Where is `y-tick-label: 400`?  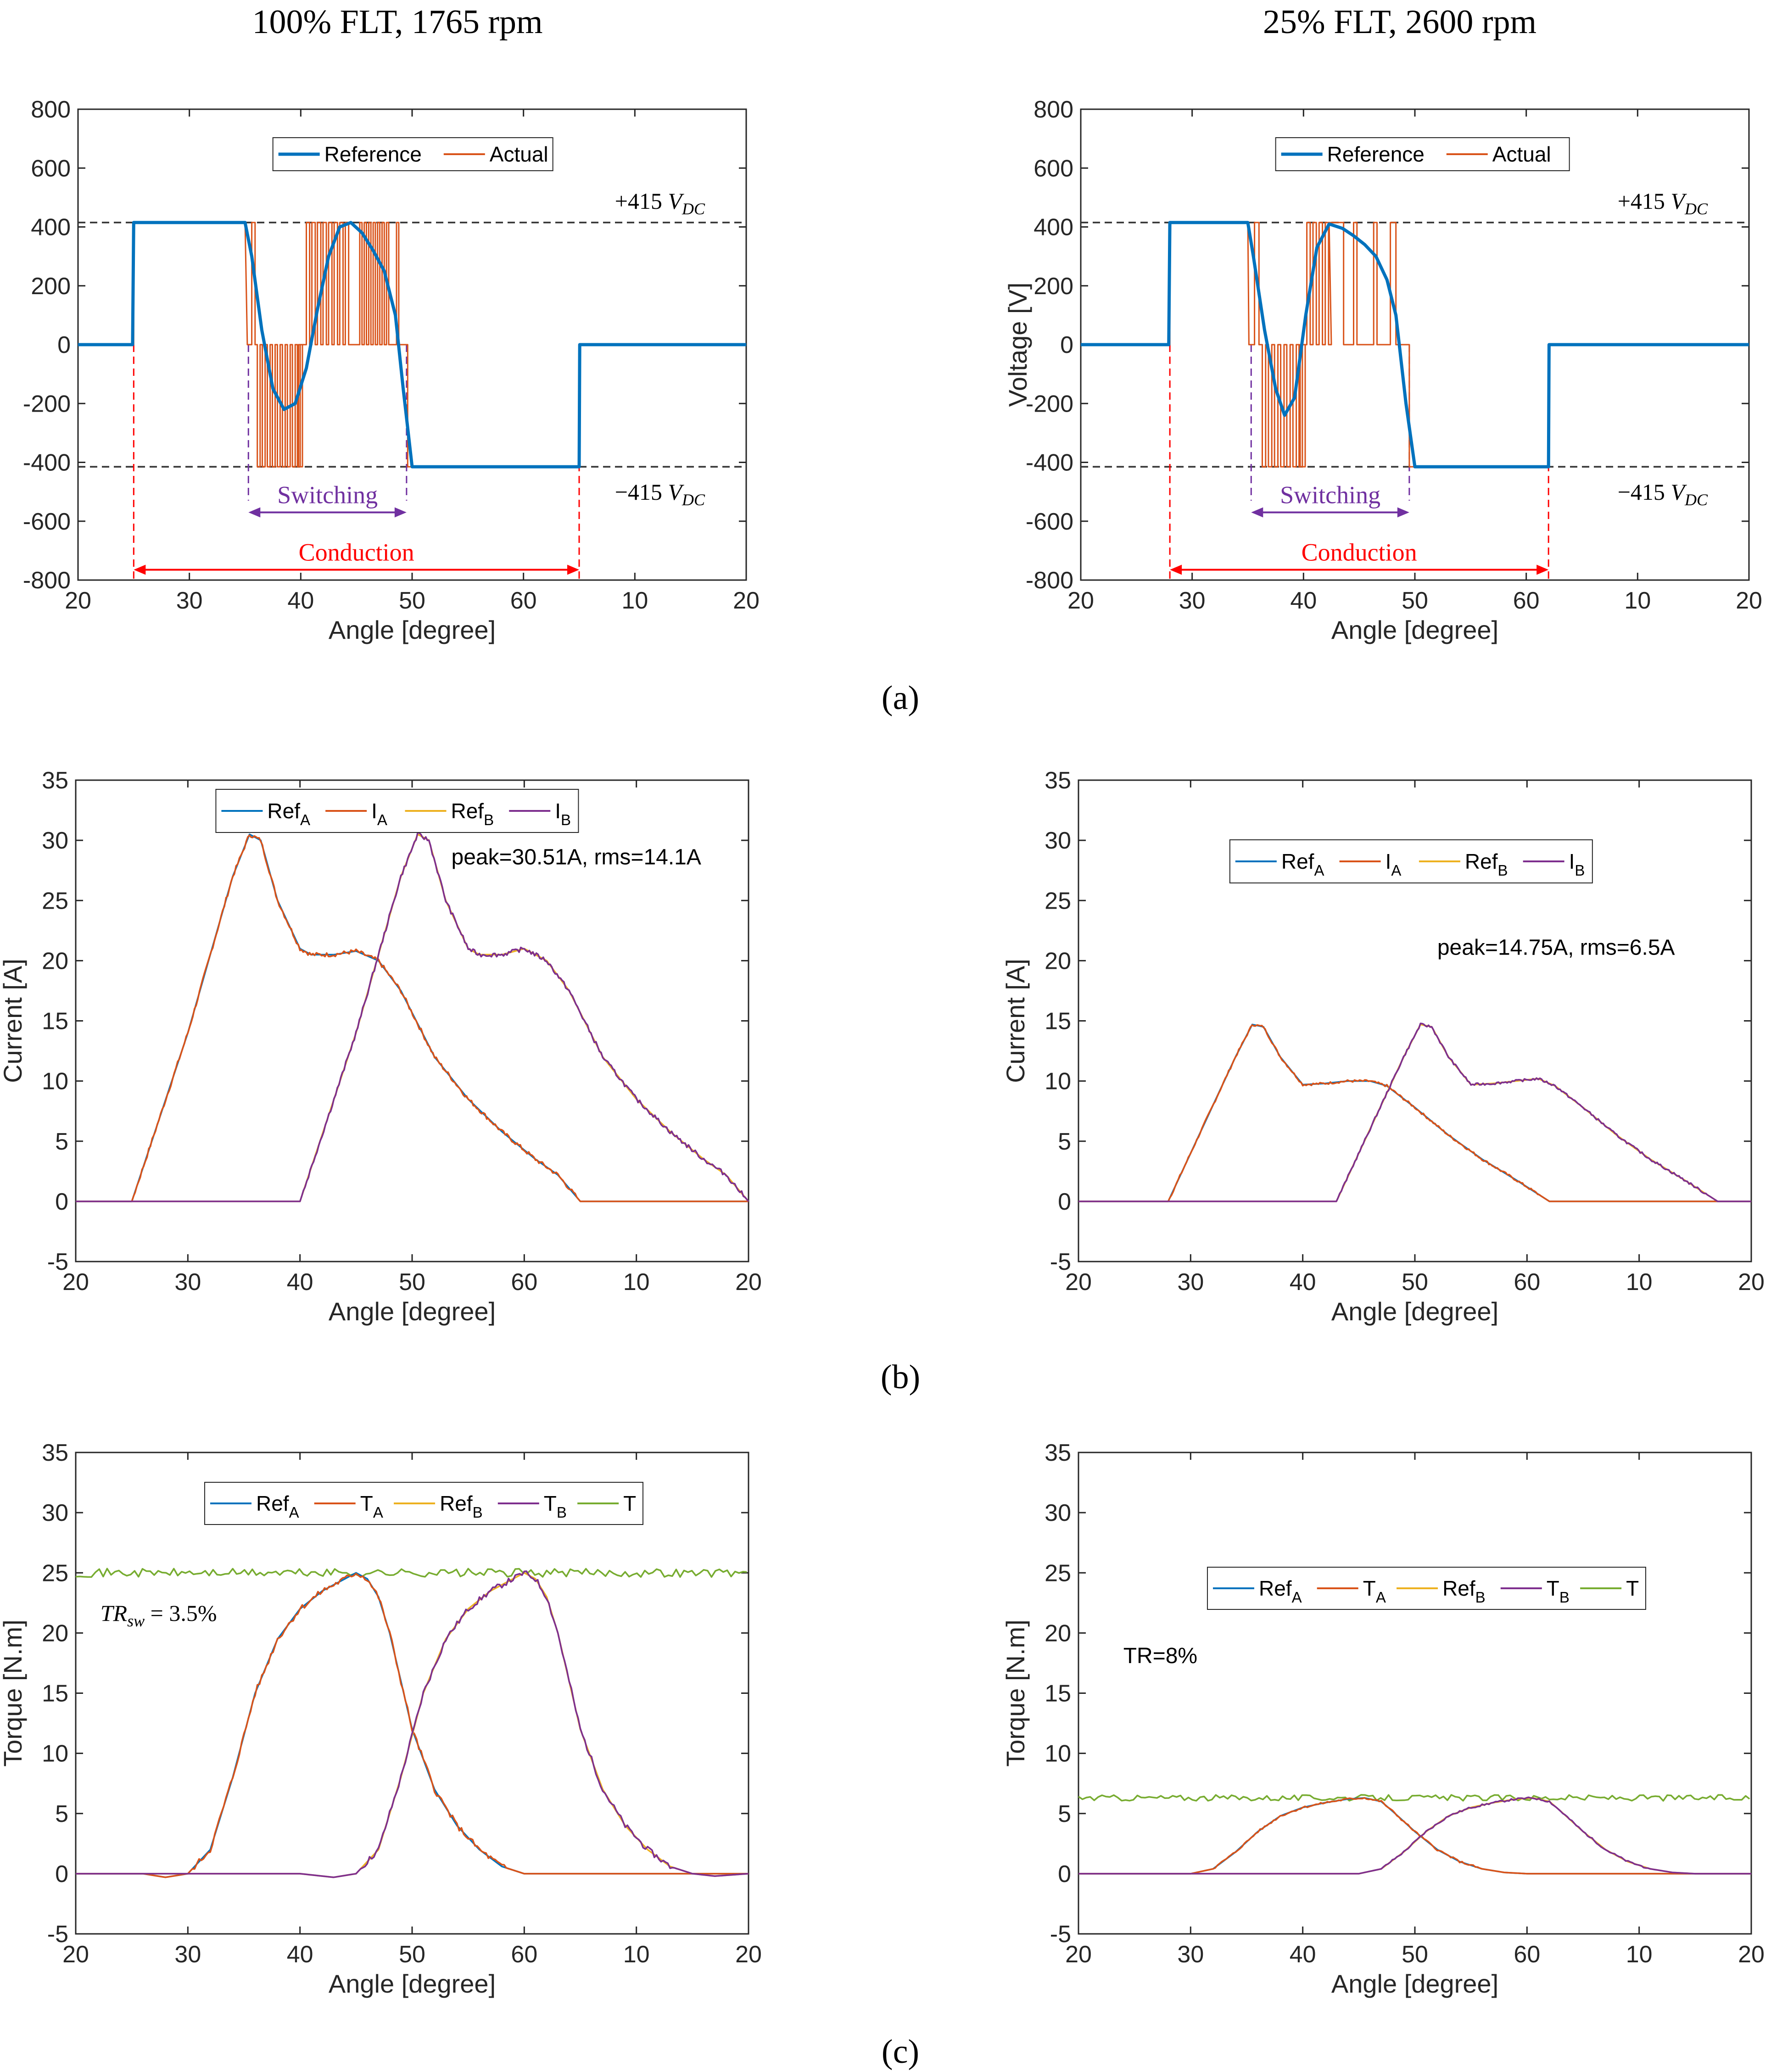 y-tick-label: 400 is located at coordinates (1054, 227).